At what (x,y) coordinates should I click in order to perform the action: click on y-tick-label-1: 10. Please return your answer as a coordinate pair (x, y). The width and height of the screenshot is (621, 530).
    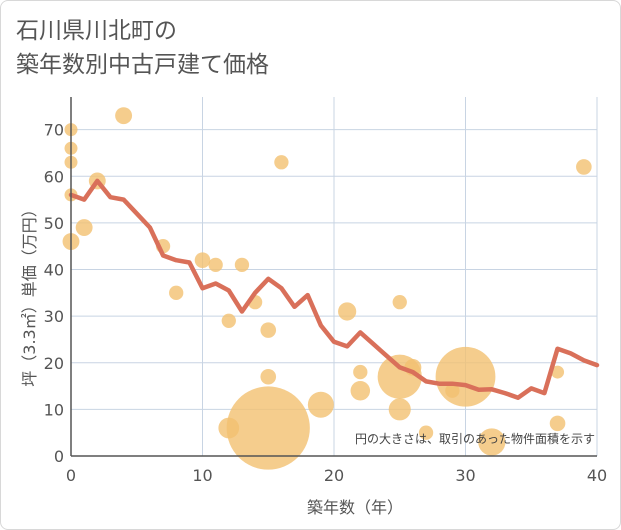
    Looking at the image, I should click on (54, 409).